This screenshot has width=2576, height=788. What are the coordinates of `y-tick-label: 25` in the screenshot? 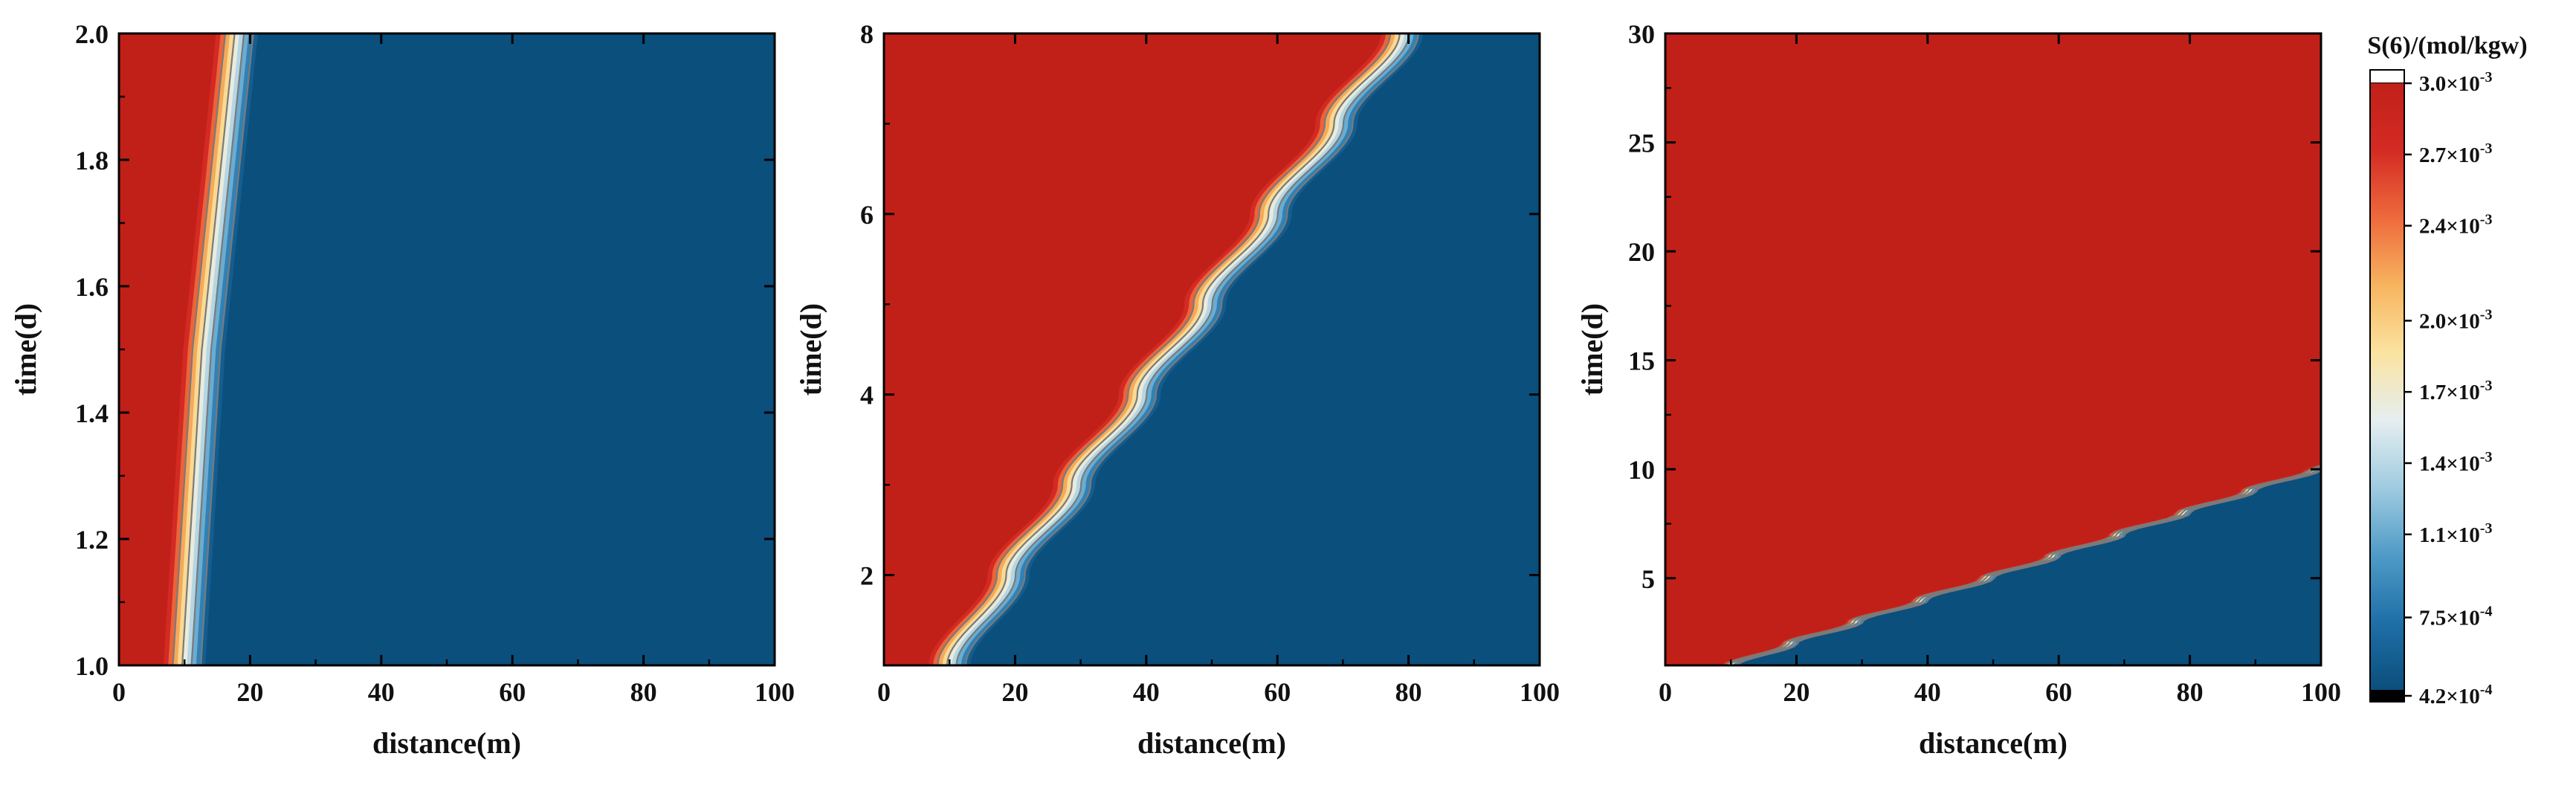 It's located at (1641, 143).